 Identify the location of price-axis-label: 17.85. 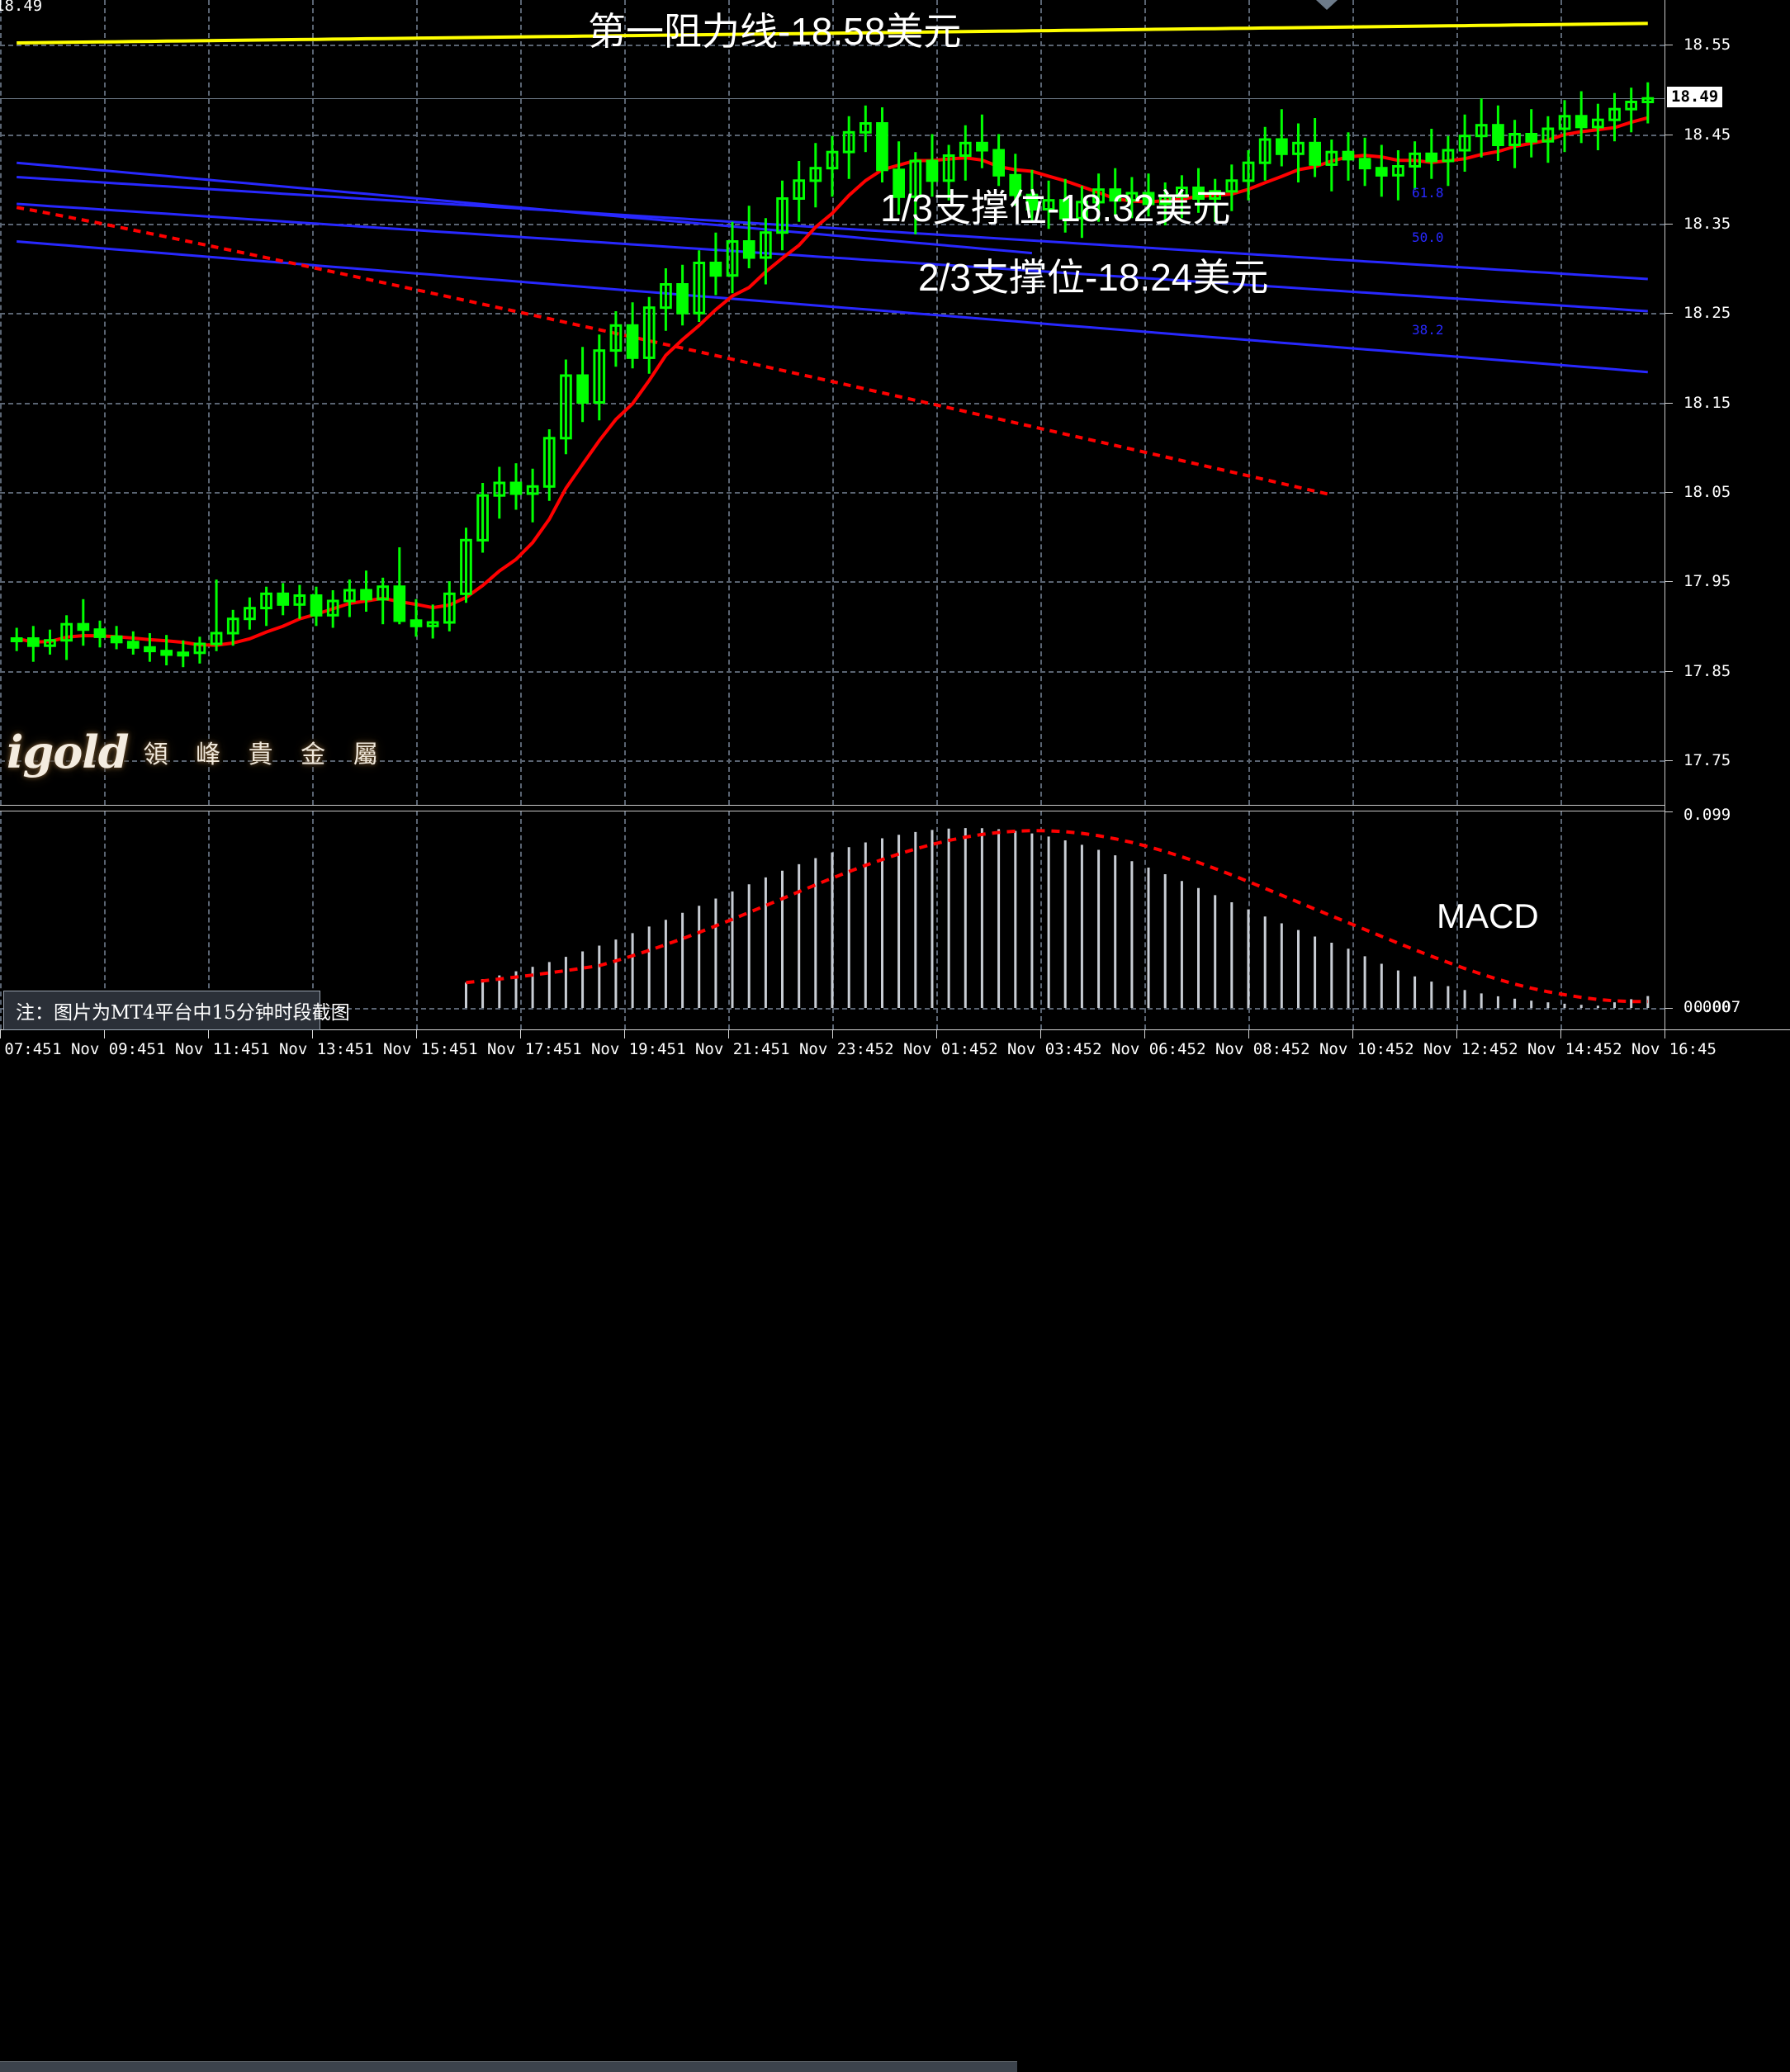
(1707, 670).